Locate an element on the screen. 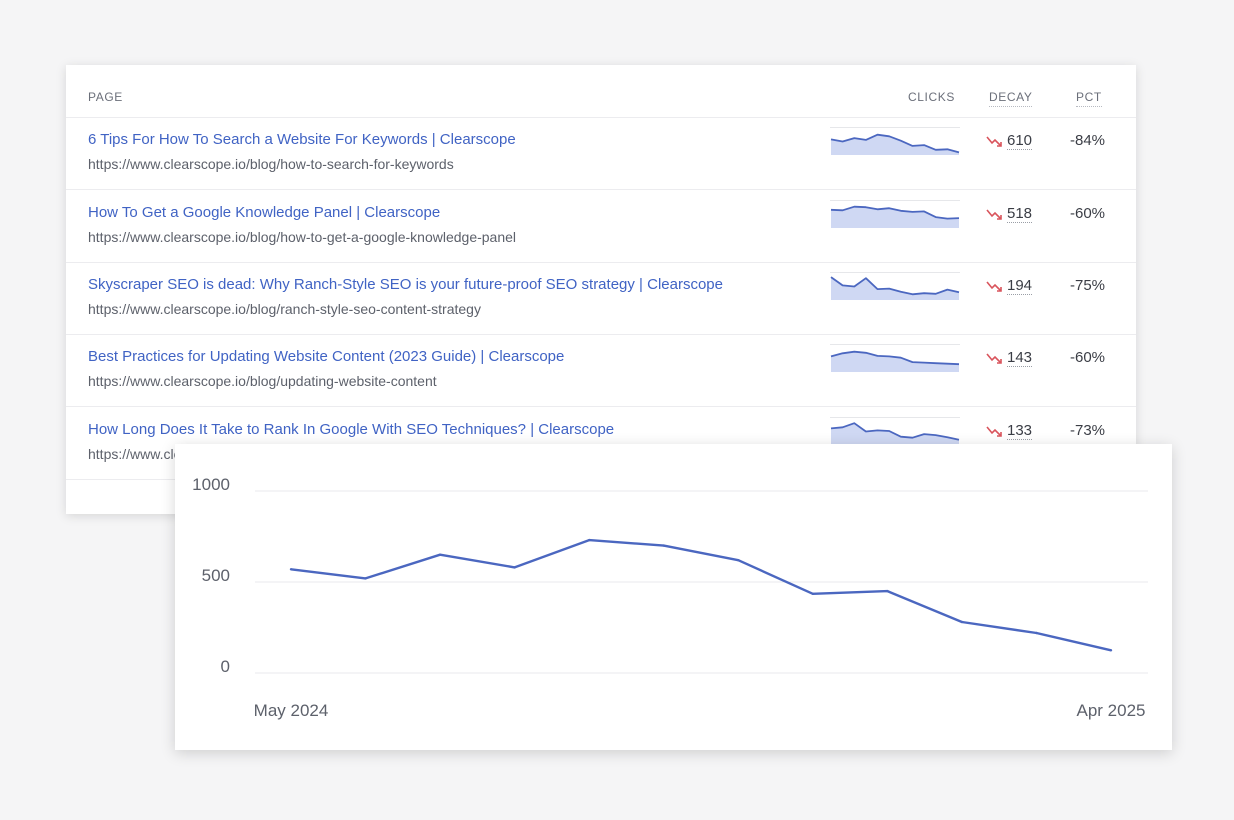  decay-value: 610 is located at coordinates (1020, 141).